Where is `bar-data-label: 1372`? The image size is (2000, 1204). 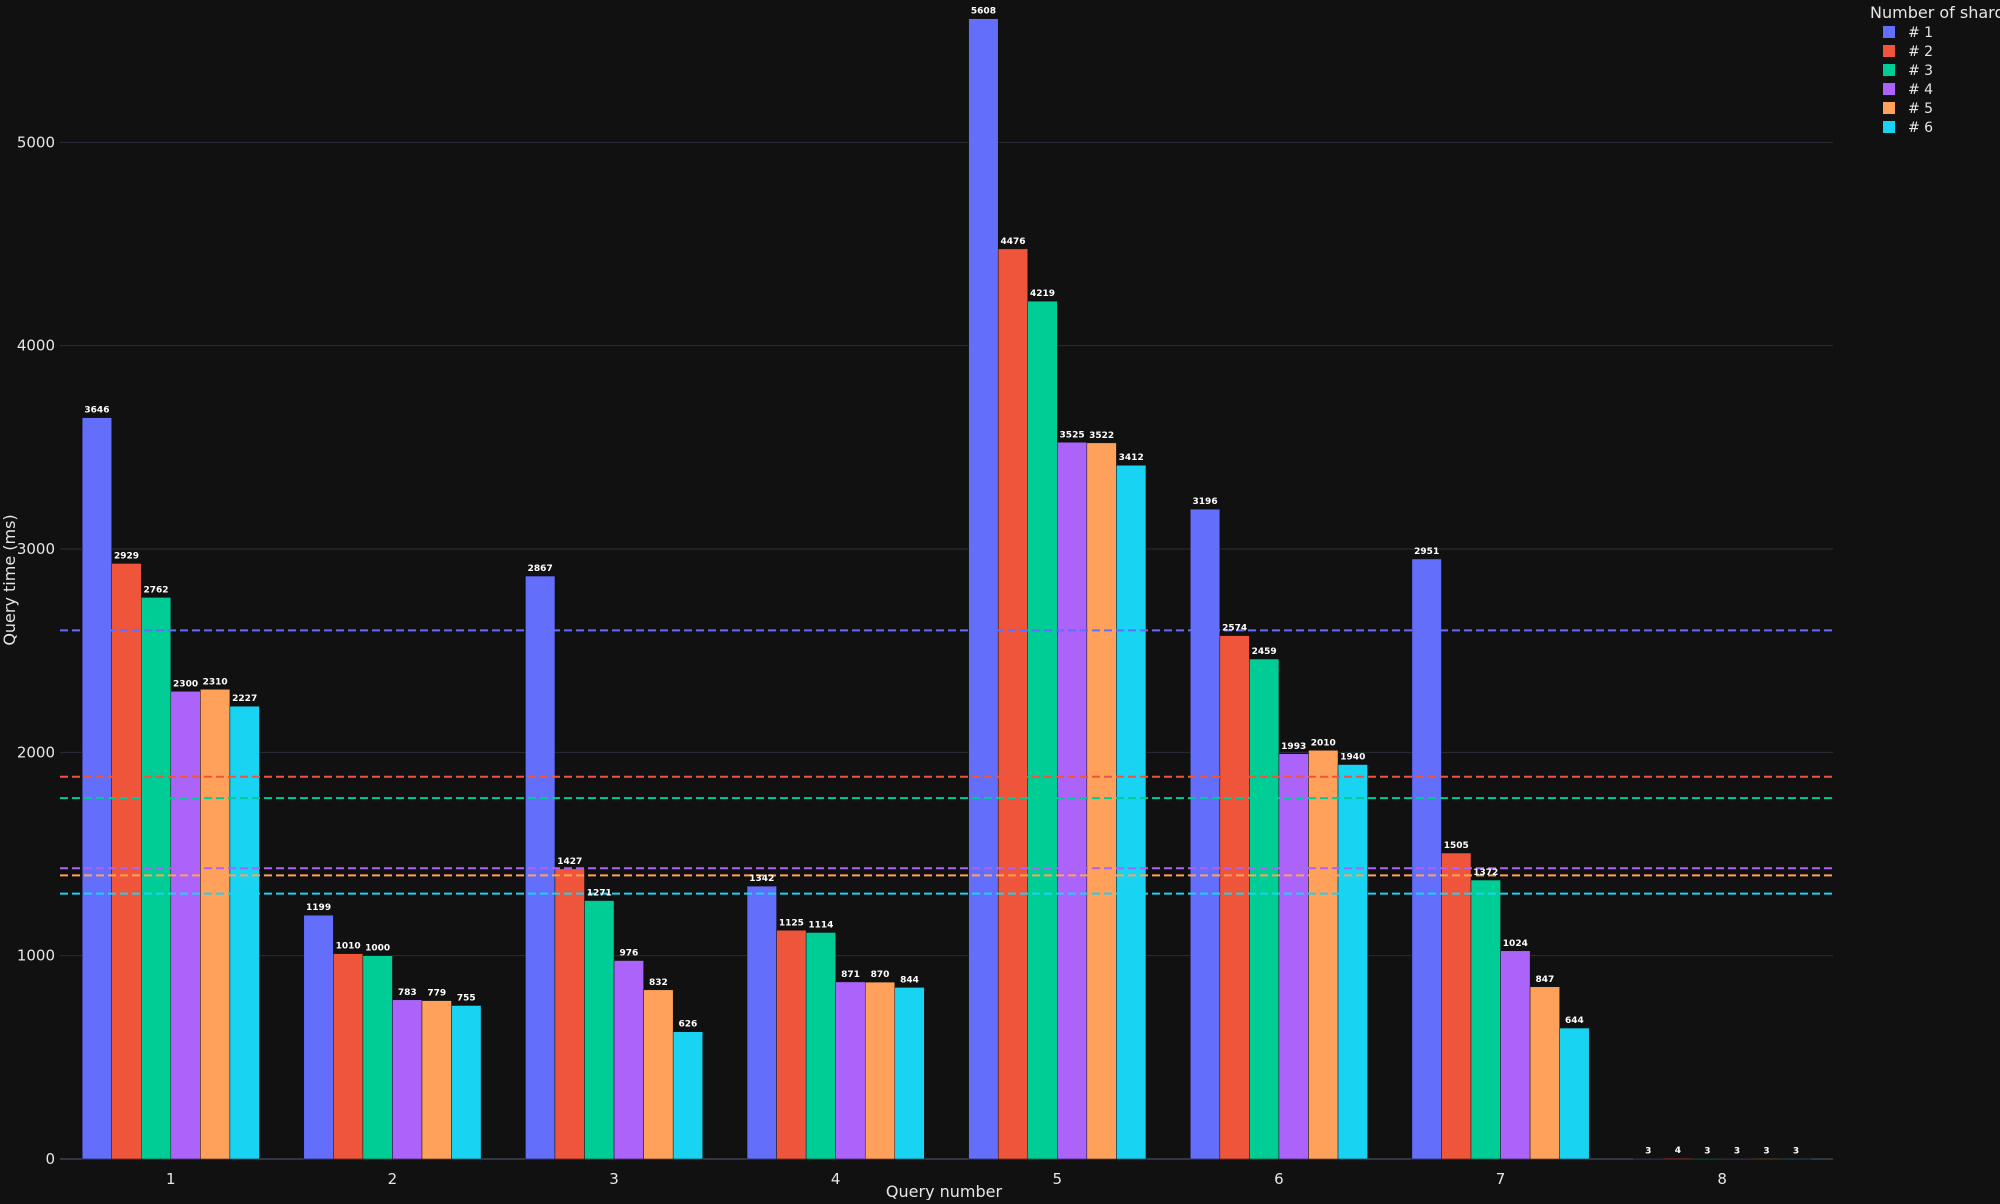
bar-data-label: 1372 is located at coordinates (1485, 873).